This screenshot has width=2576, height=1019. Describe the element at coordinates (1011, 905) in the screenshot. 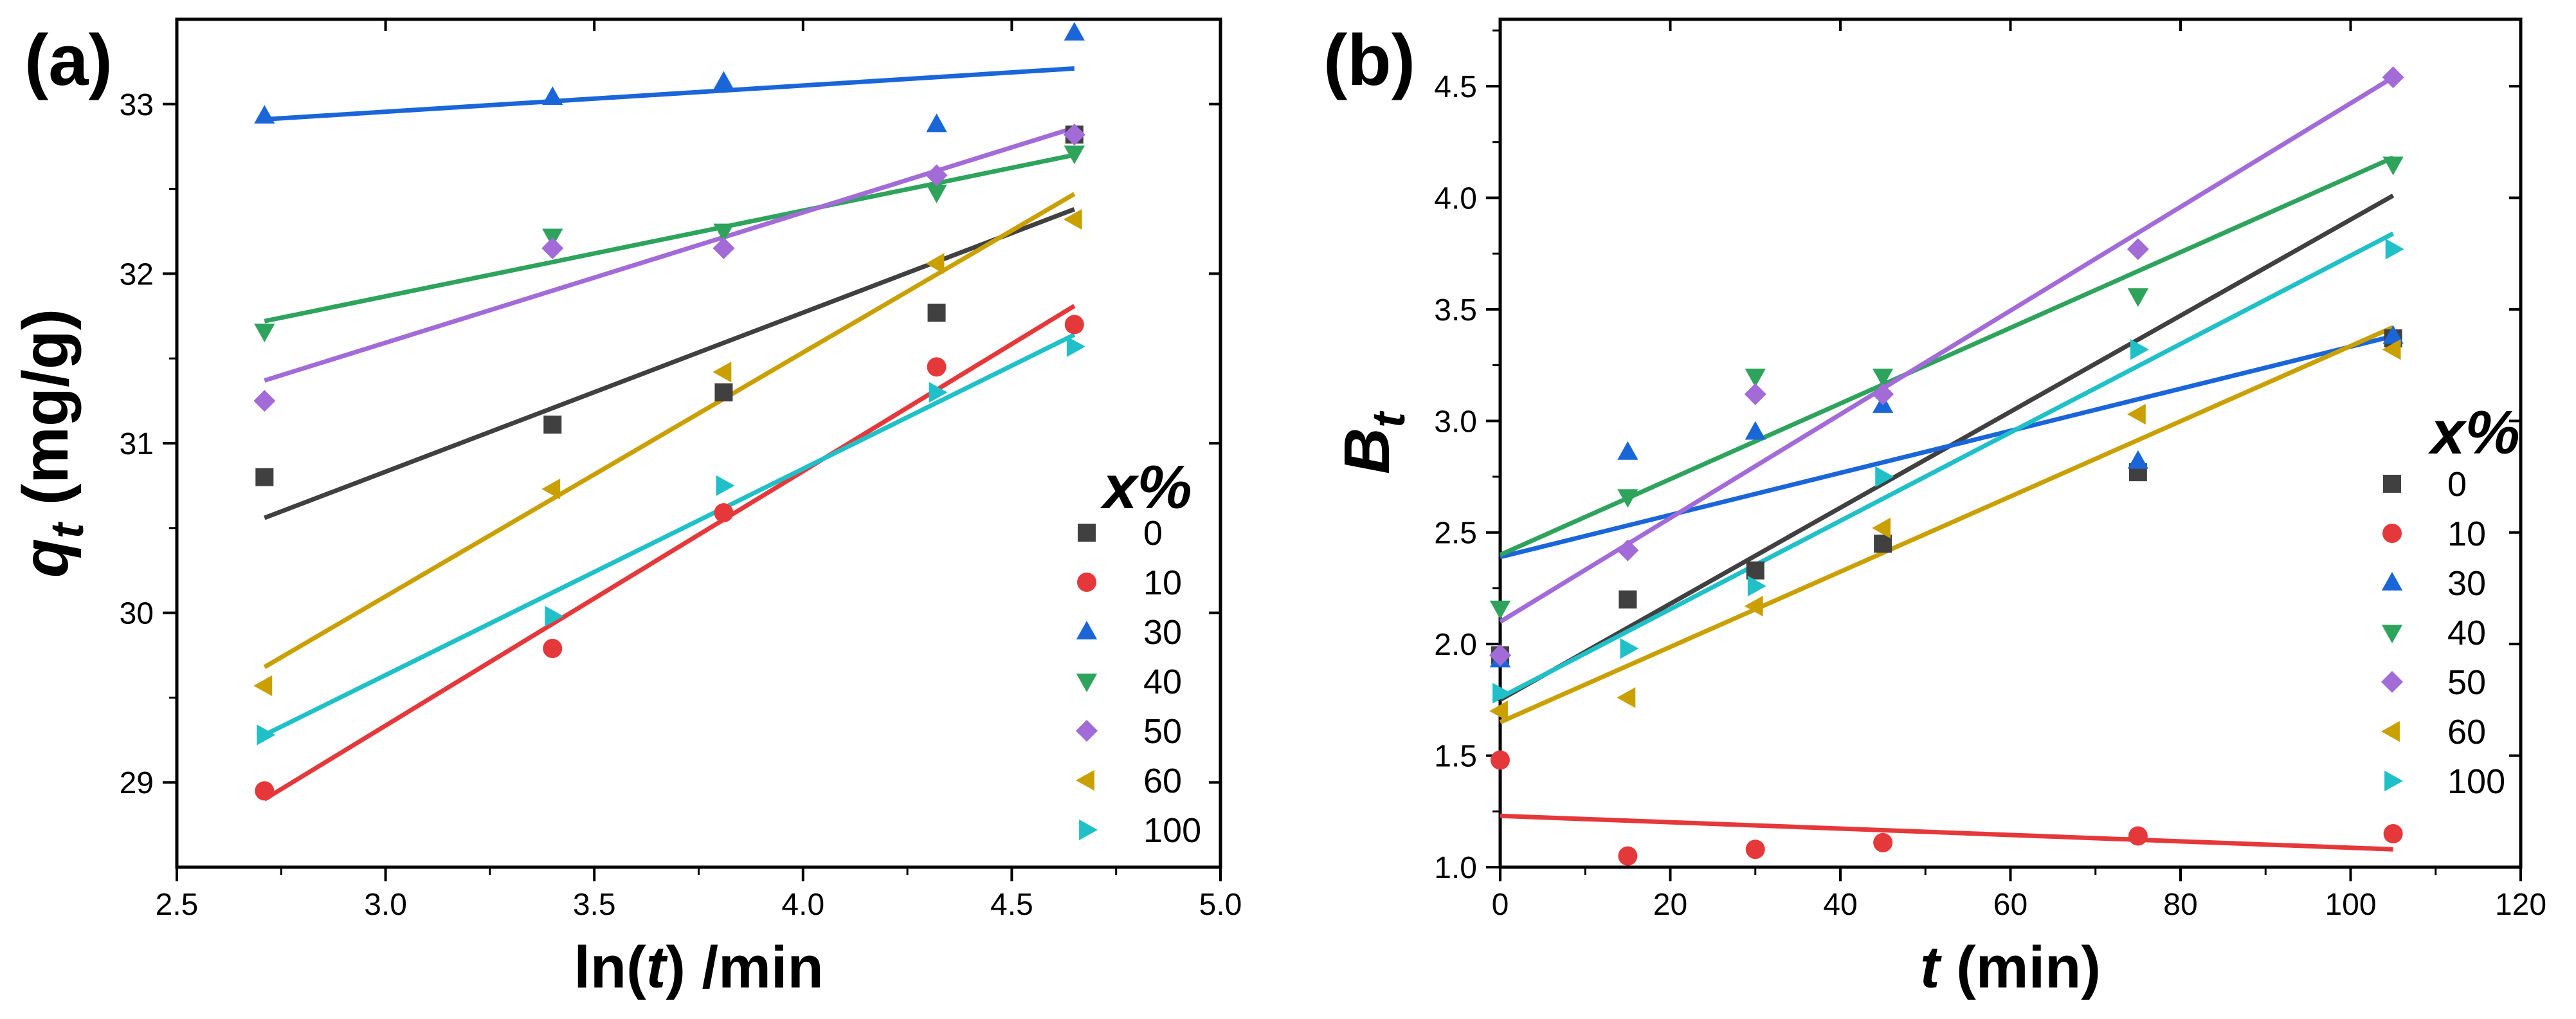

I see `x-tick-label: 4.5` at that location.